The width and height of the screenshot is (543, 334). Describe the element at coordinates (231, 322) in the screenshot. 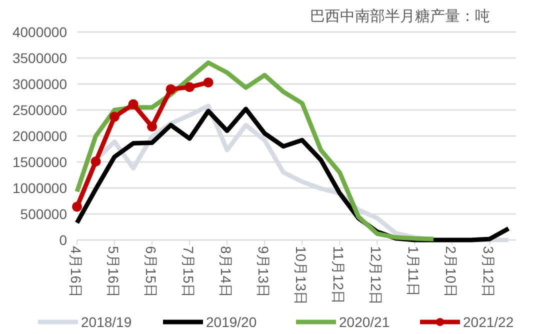

I see `legend-label: 2019/20` at that location.